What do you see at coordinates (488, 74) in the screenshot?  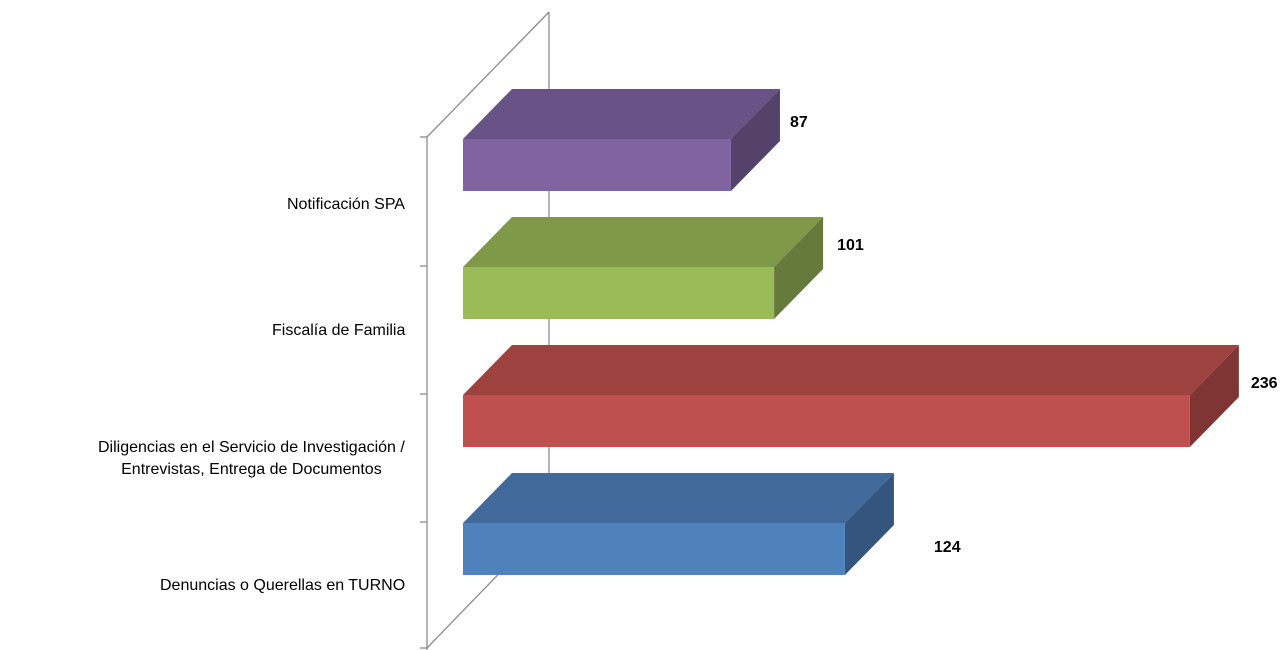 I see `axis-top-depth-line` at bounding box center [488, 74].